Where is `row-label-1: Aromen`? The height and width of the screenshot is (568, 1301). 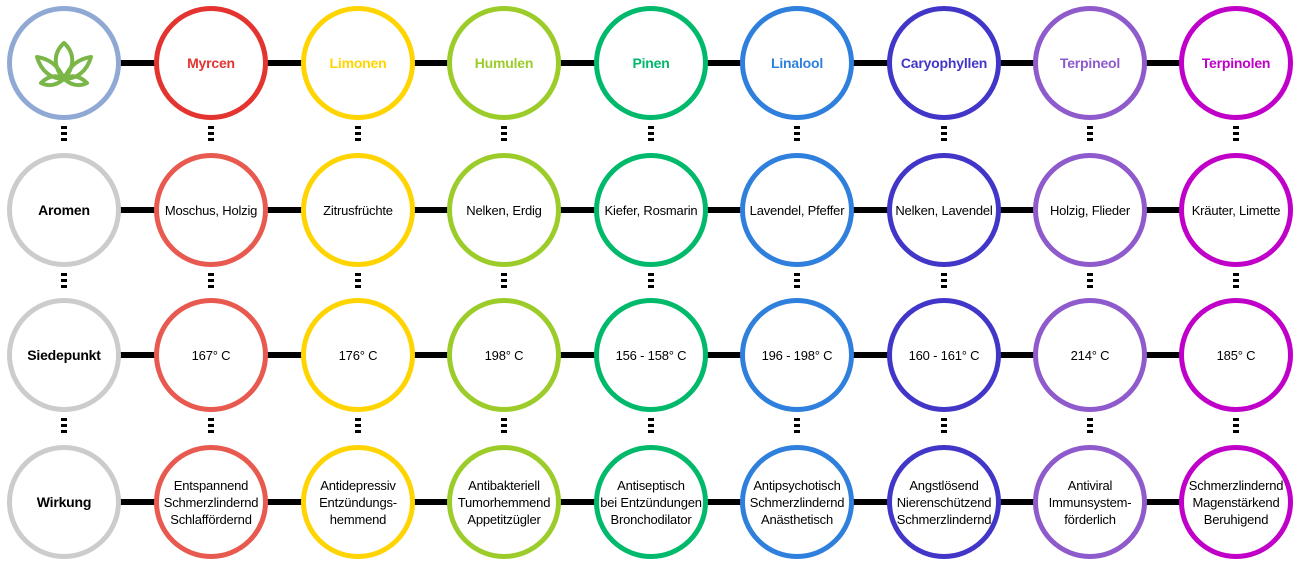
row-label-1: Aromen is located at coordinates (64, 210).